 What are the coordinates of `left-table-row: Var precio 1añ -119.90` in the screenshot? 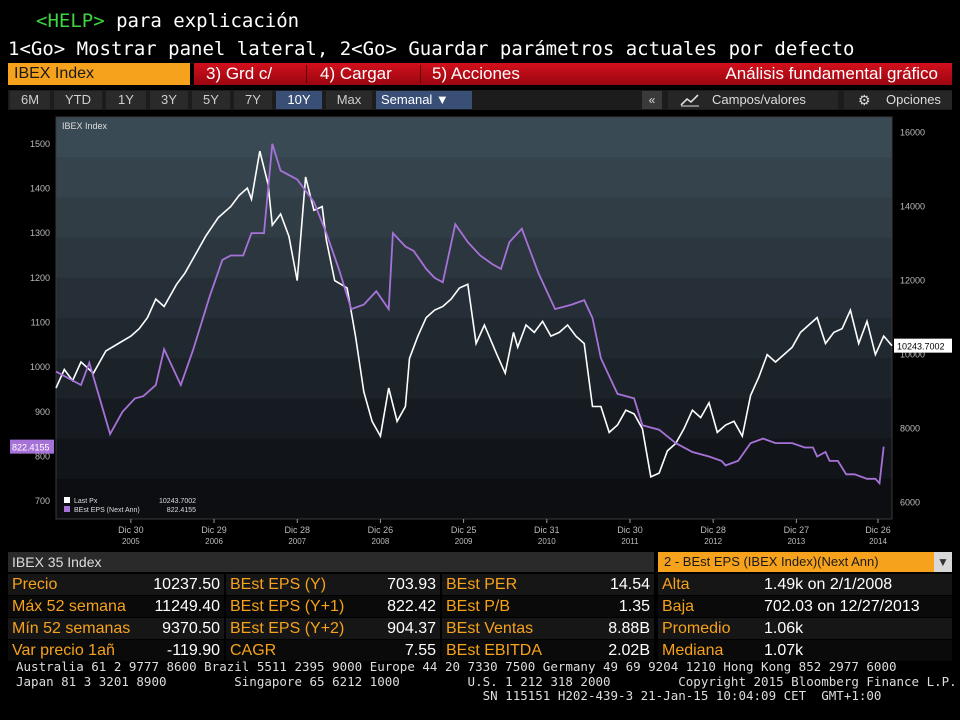 It's located at (116, 650).